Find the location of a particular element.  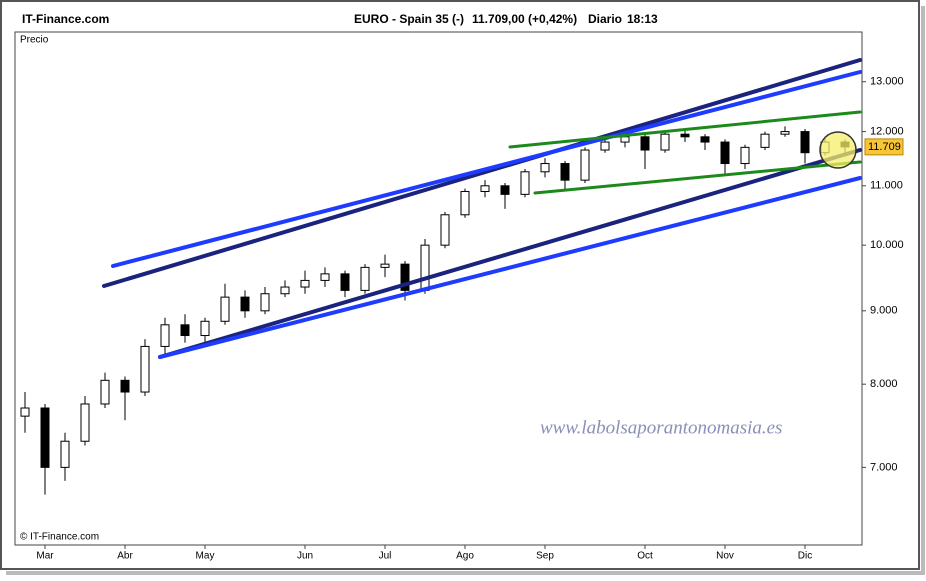

period: Diario is located at coordinates (605, 19).